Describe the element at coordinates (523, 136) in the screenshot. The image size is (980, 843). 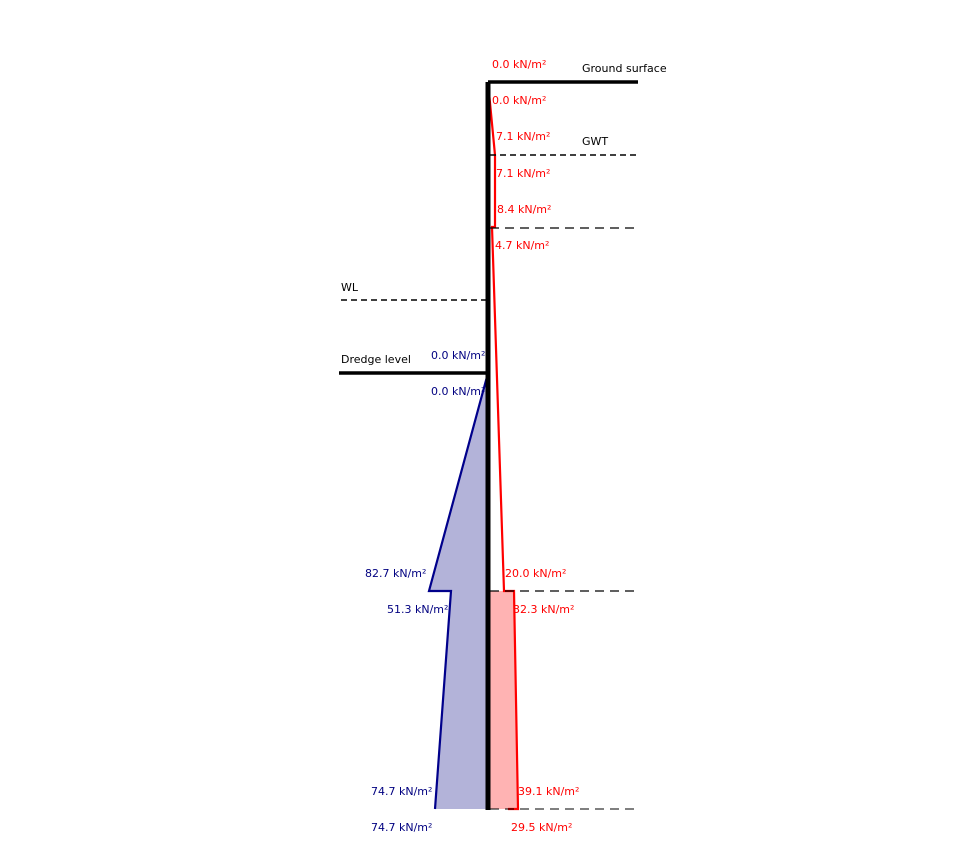
I see `active-label-above-gwt: 7.1 kN/m²` at that location.